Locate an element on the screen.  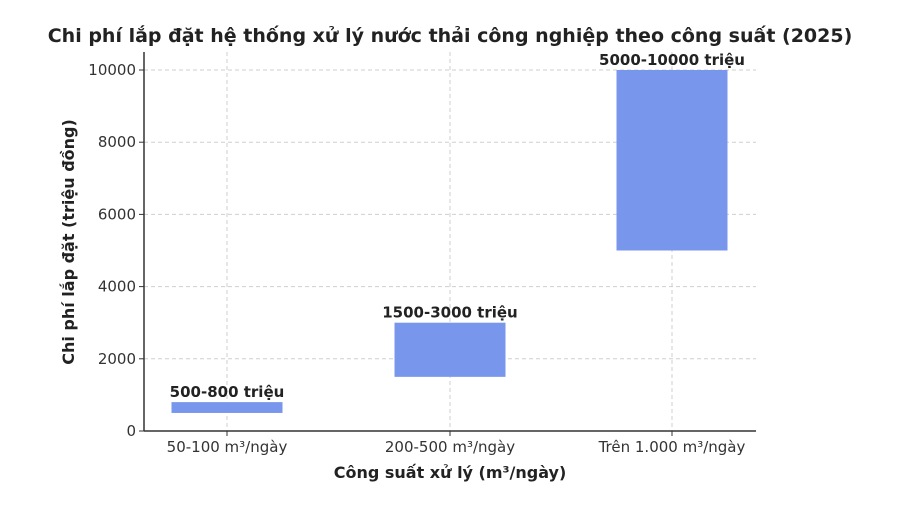
y-tick-label: 6000 is located at coordinates (117, 214).